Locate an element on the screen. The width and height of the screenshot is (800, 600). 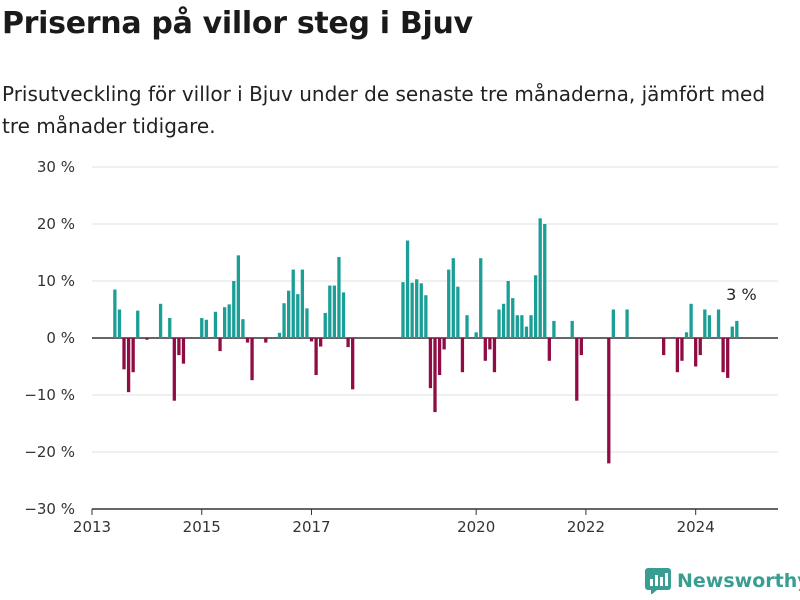
brand-name: Newsworthy is located at coordinates (738, 581).